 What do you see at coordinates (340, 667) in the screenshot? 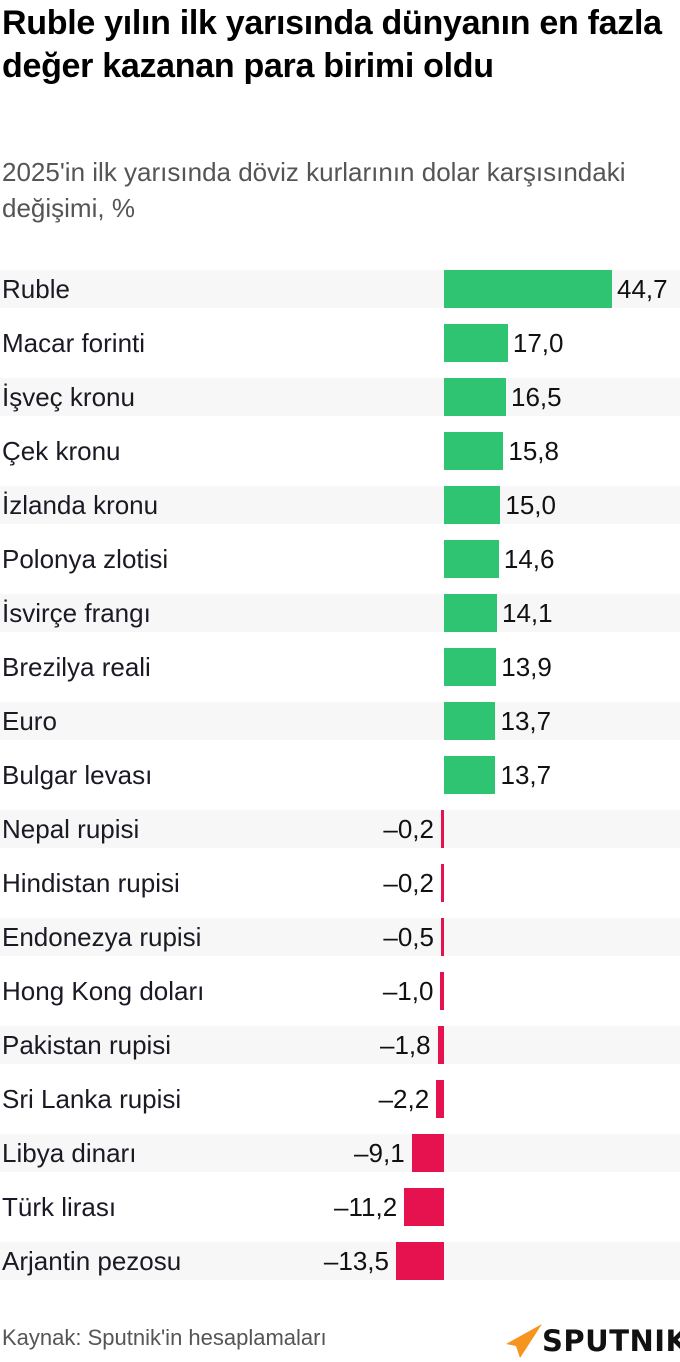
I see `chart-row: Brezilya reali 13,9` at bounding box center [340, 667].